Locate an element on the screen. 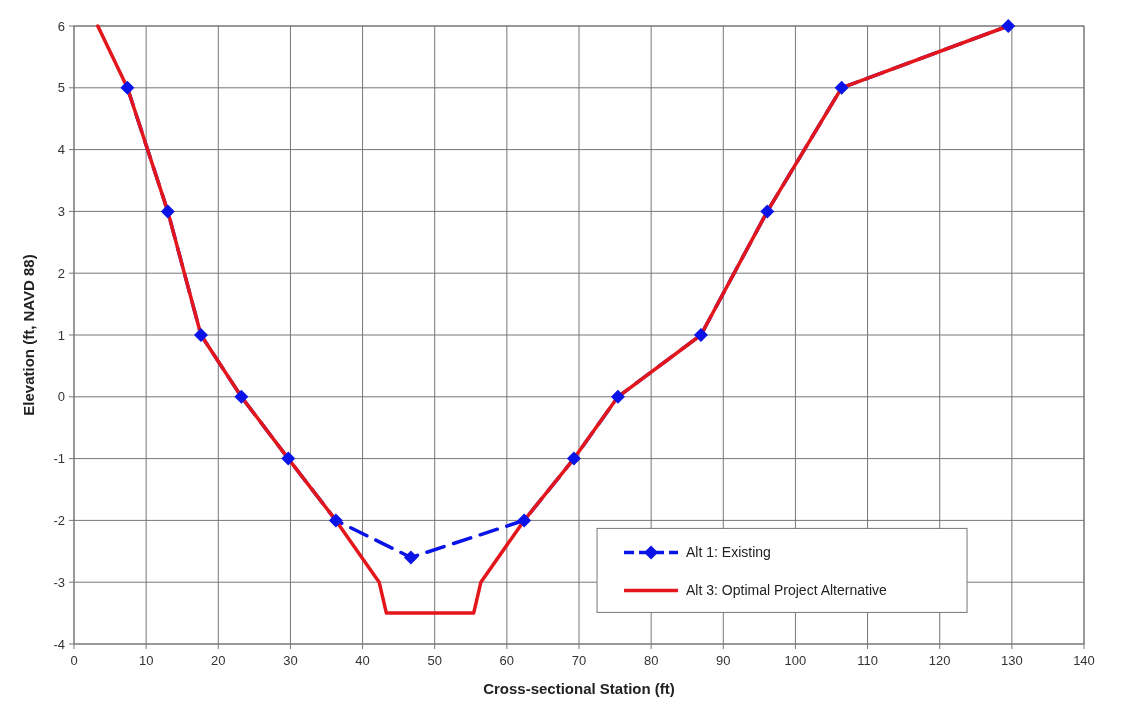 The image size is (1125, 712). y-tick-label: 1 is located at coordinates (61, 335).